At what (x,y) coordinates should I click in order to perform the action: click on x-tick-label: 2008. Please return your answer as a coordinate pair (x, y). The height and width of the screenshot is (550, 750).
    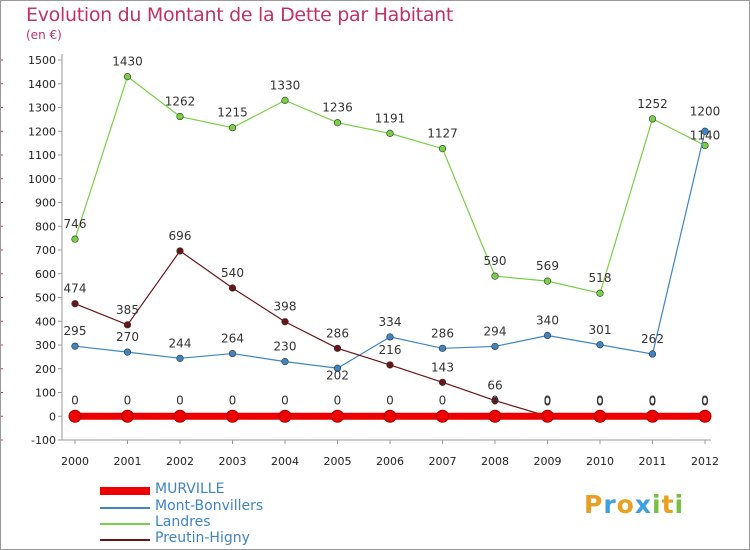
    Looking at the image, I should click on (495, 461).